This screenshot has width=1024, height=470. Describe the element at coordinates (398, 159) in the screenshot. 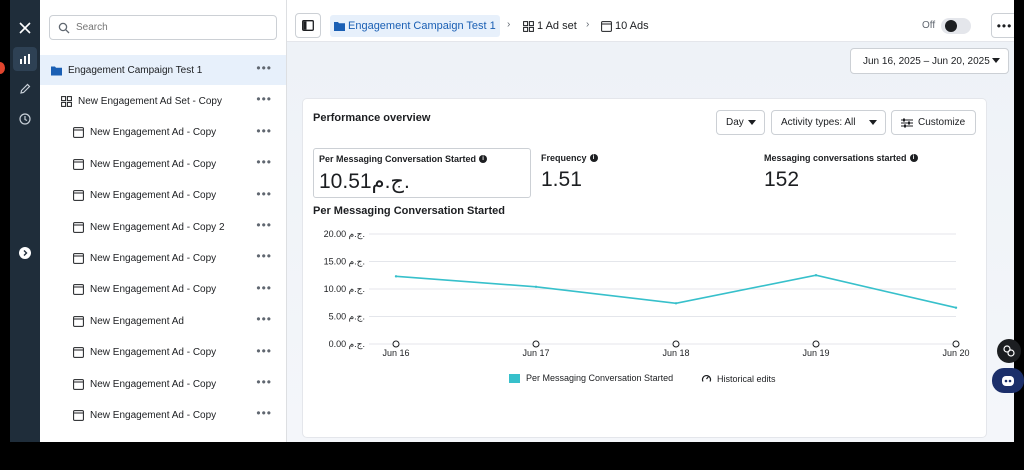

I see `metric-label: Per Messaging Conversation Started` at that location.